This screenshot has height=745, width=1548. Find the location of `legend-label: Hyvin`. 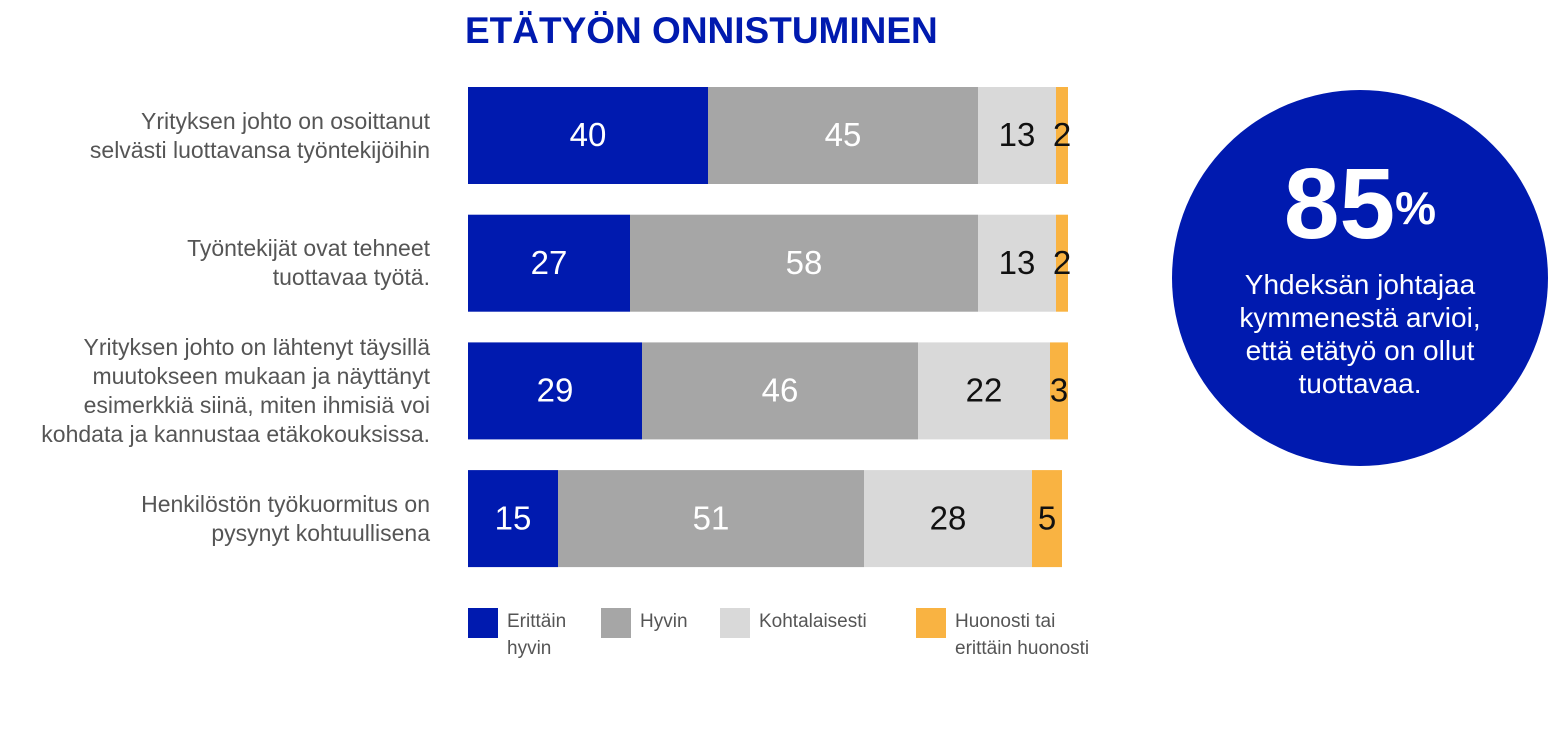

legend-label: Hyvin is located at coordinates (664, 621).